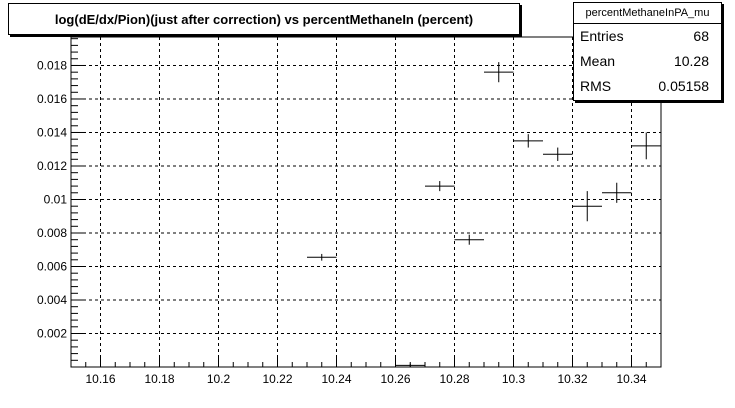 The height and width of the screenshot is (408, 735). I want to click on y-tick-label: 0.01, so click(56, 199).